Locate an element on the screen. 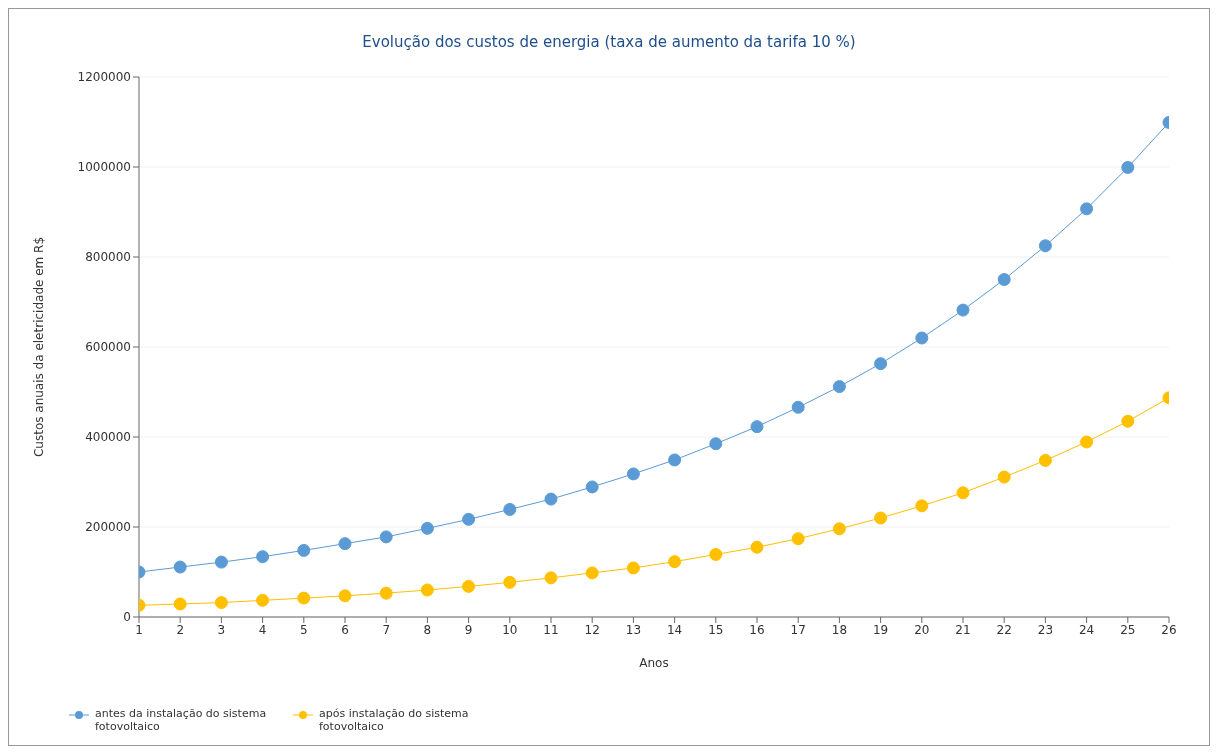  x-tick-label: 11 is located at coordinates (551, 629).